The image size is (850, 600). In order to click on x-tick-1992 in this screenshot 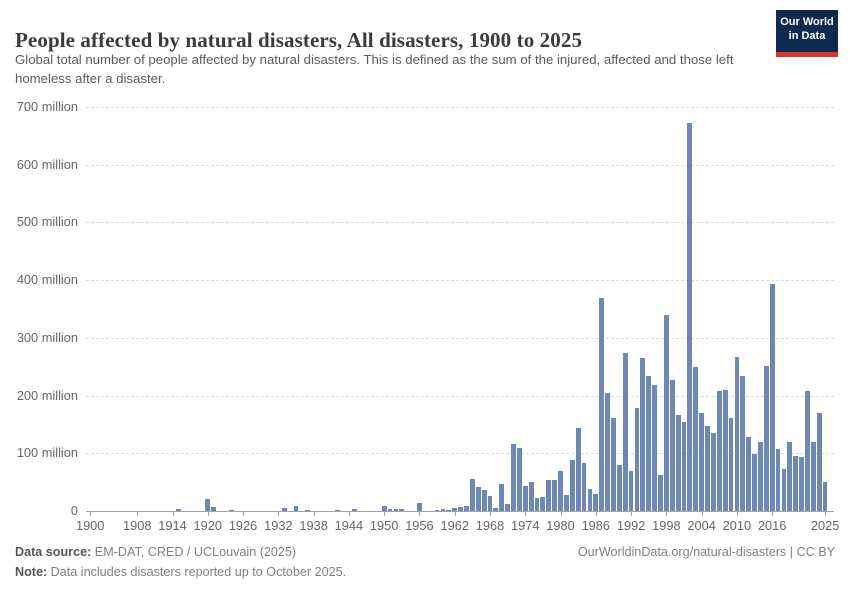, I will do `click(632, 514)`.